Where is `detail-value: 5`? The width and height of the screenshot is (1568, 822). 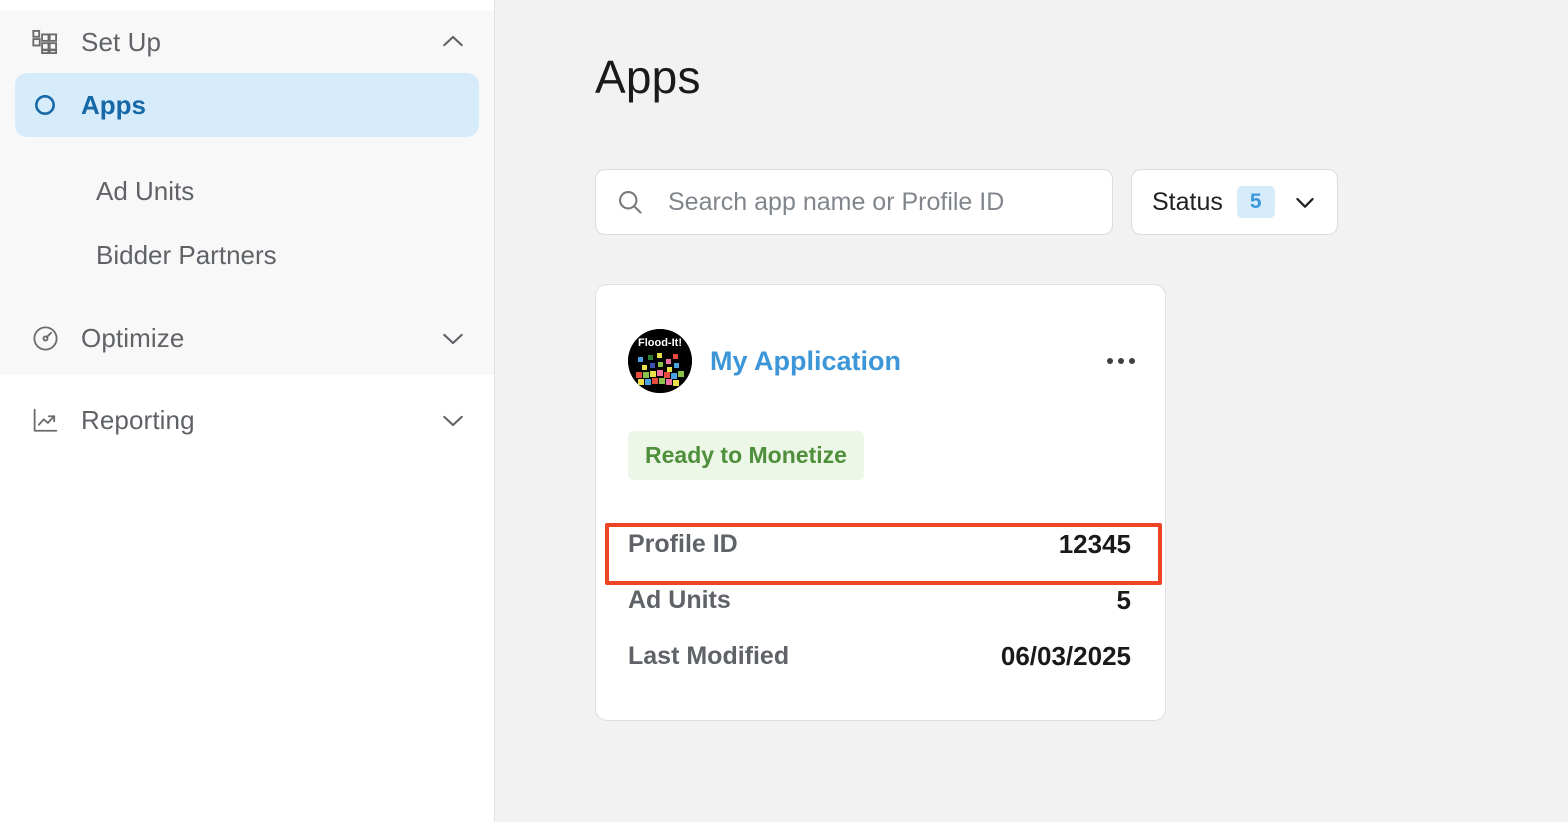 detail-value: 5 is located at coordinates (1123, 599).